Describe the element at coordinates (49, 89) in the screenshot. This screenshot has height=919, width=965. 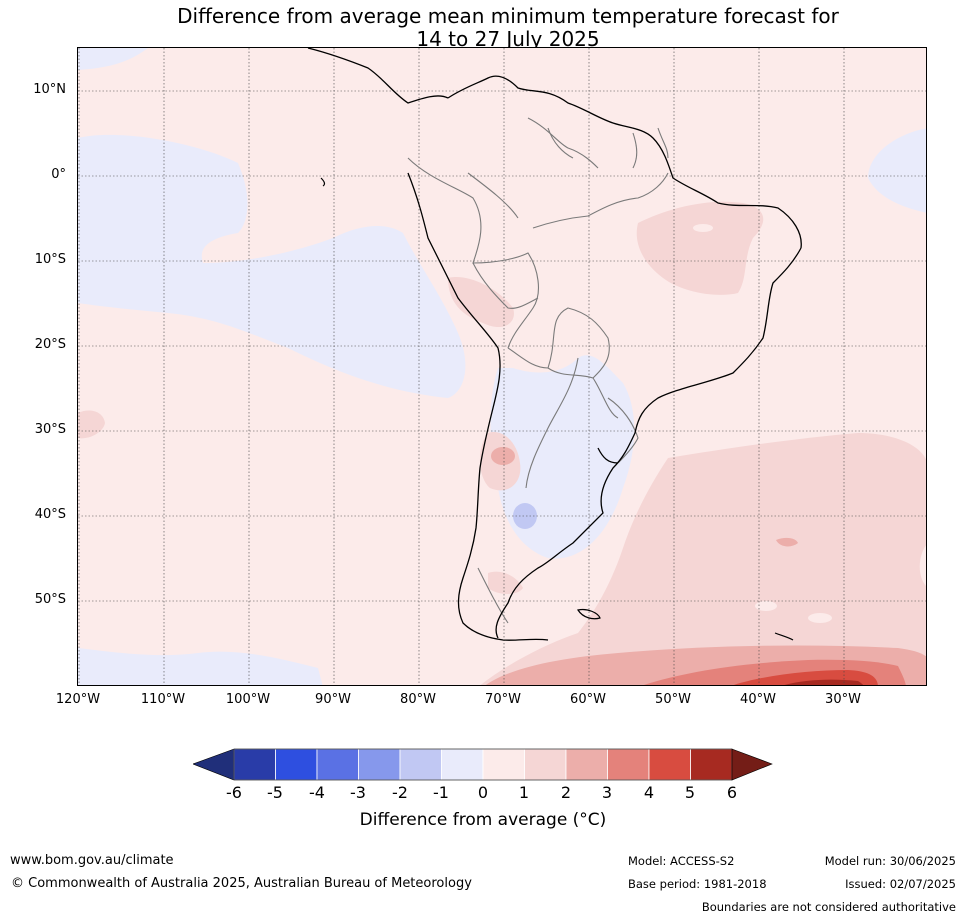
I see `latitude-label: 10°N` at that location.